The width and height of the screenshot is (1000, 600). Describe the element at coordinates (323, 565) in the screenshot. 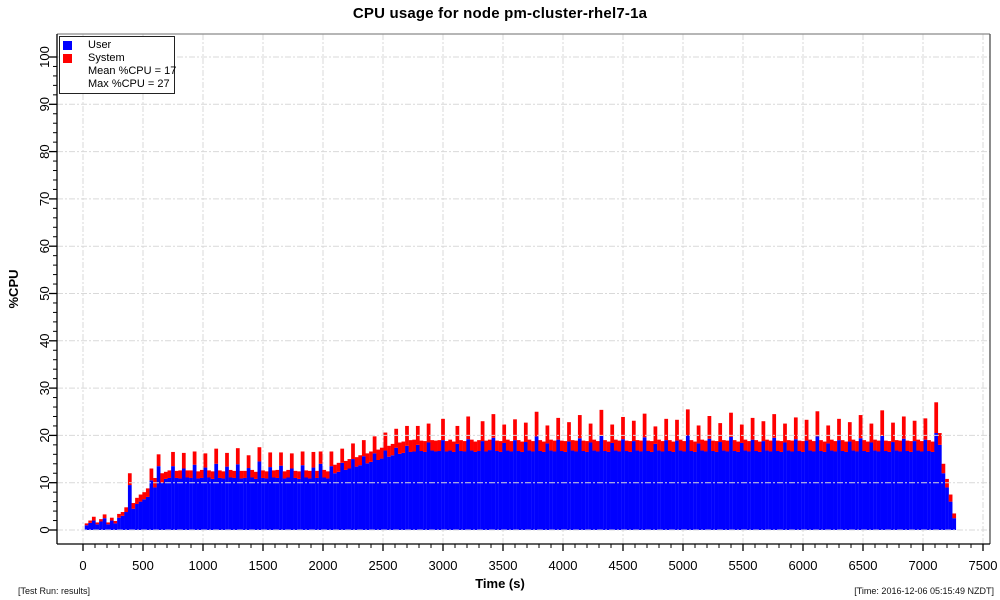

I see `svg-text: 2000` at that location.